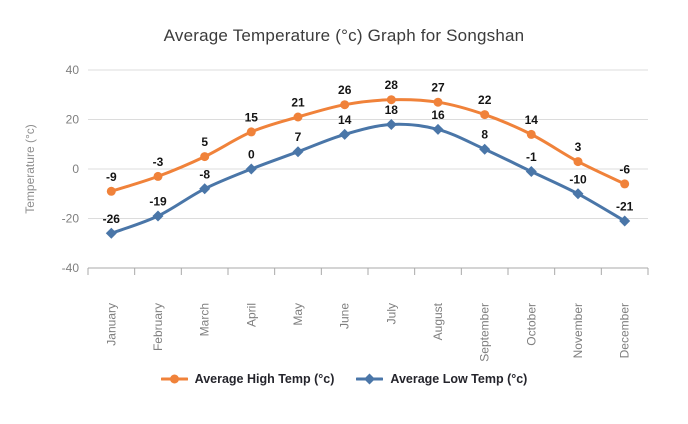  I want to click on data-label: 0, so click(251, 155).